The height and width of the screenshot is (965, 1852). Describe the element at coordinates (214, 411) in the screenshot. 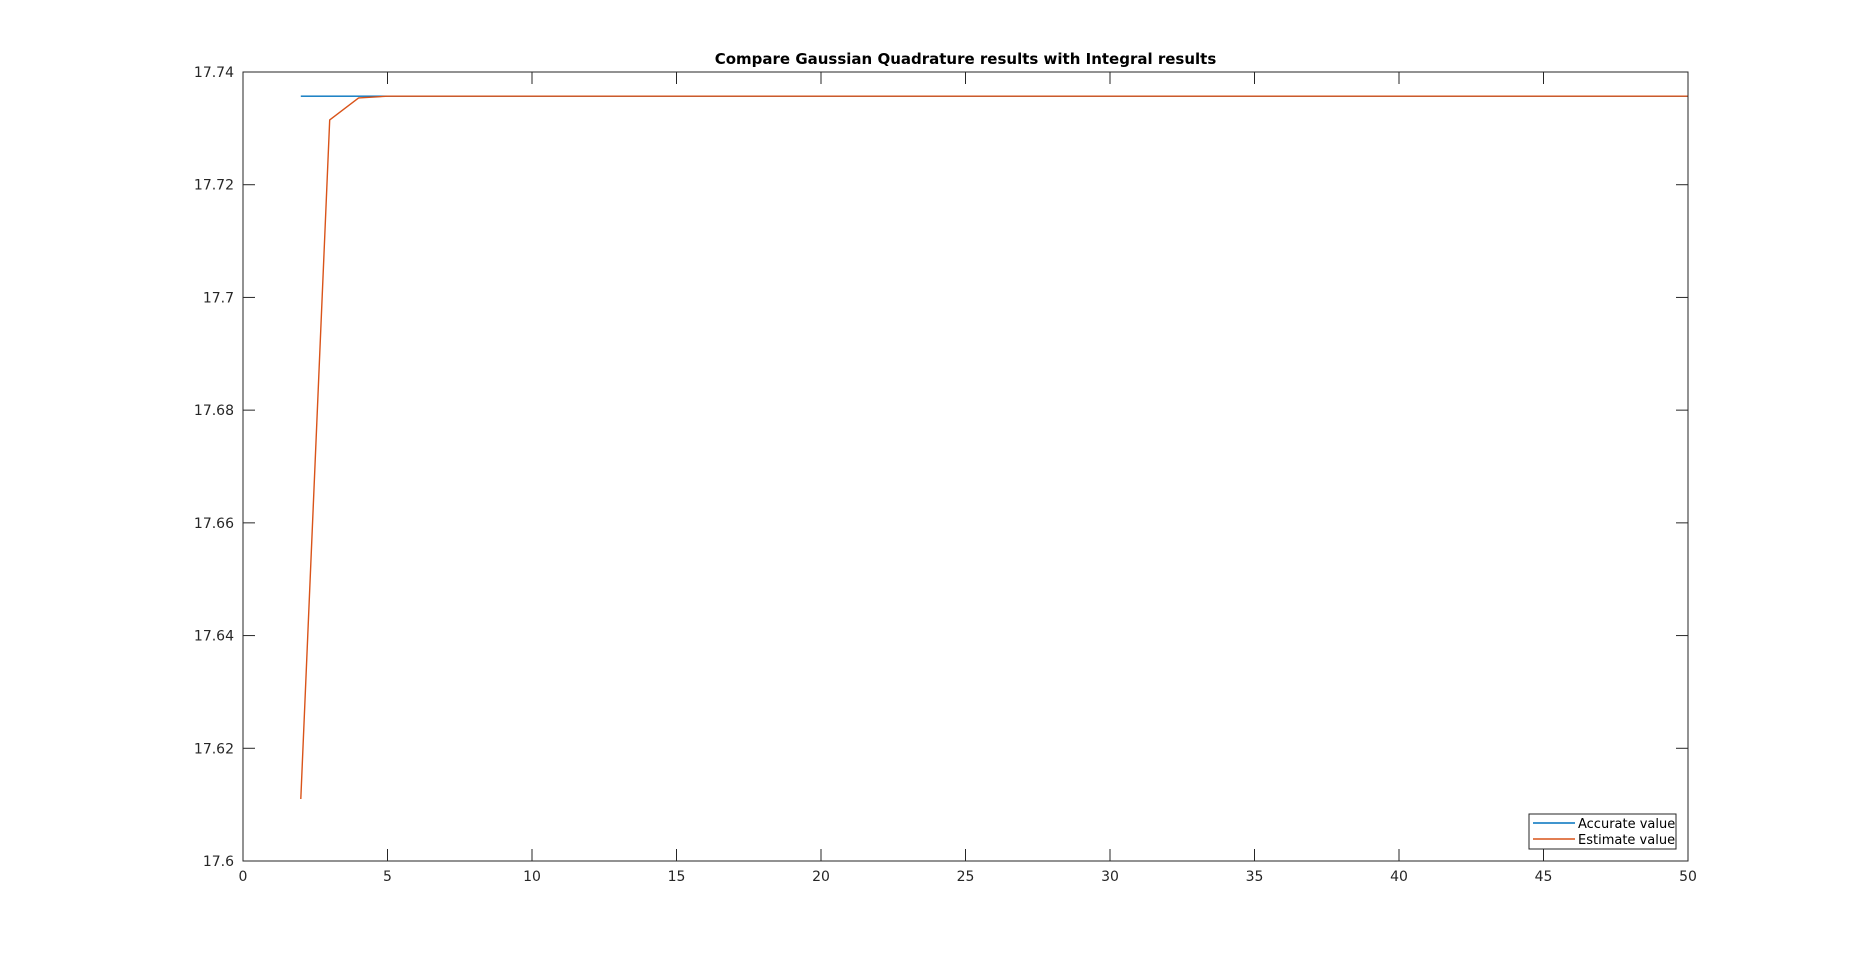

I see `y-tick-label: 17.68` at that location.